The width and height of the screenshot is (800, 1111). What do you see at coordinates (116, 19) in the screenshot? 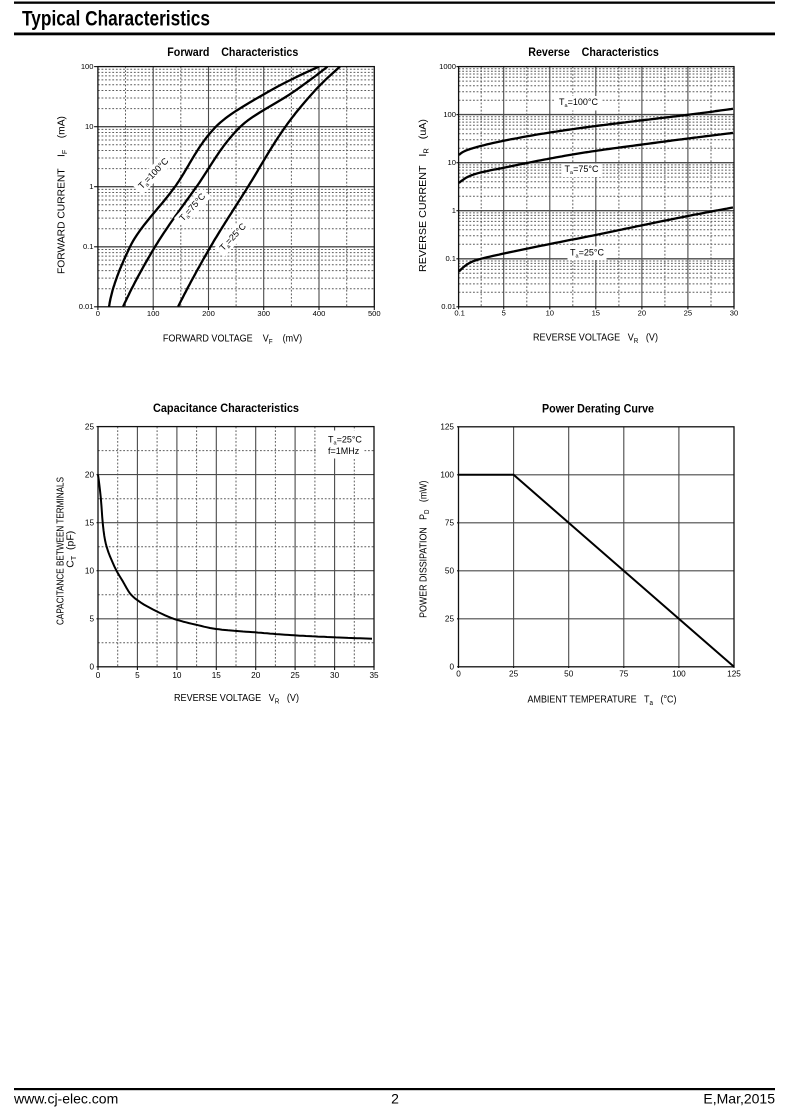
I see `svg-text: Typical Characteristics` at bounding box center [116, 19].